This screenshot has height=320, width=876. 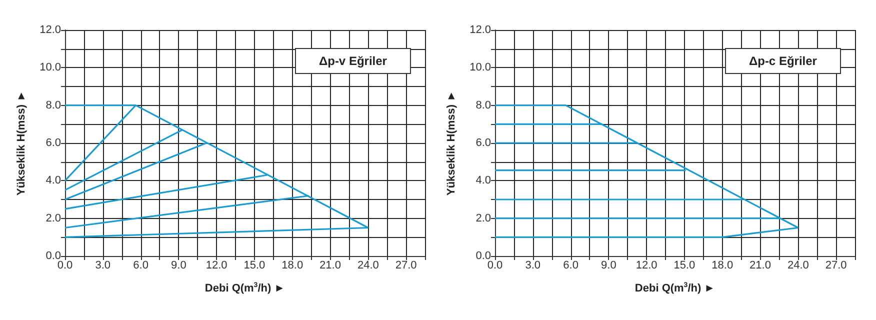 I want to click on annotation: Δp-v Eğriler, so click(x=352, y=61).